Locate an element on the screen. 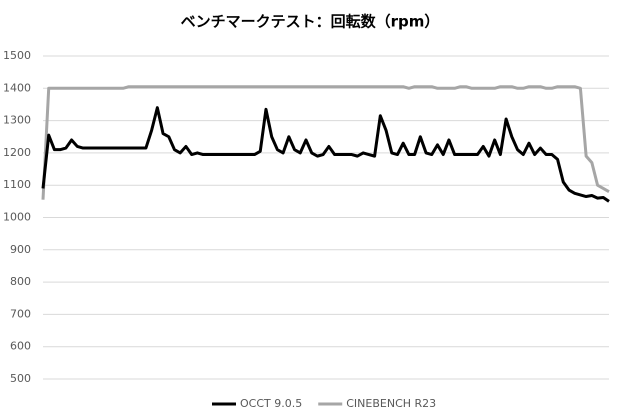  legend-label: OCCT 9.0.5 is located at coordinates (271, 403).